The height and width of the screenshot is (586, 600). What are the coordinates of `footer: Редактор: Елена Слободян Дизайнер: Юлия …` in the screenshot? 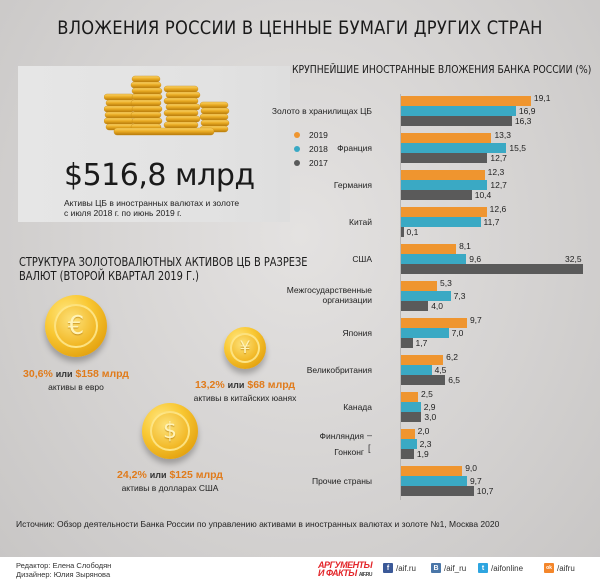 It's located at (300, 571).